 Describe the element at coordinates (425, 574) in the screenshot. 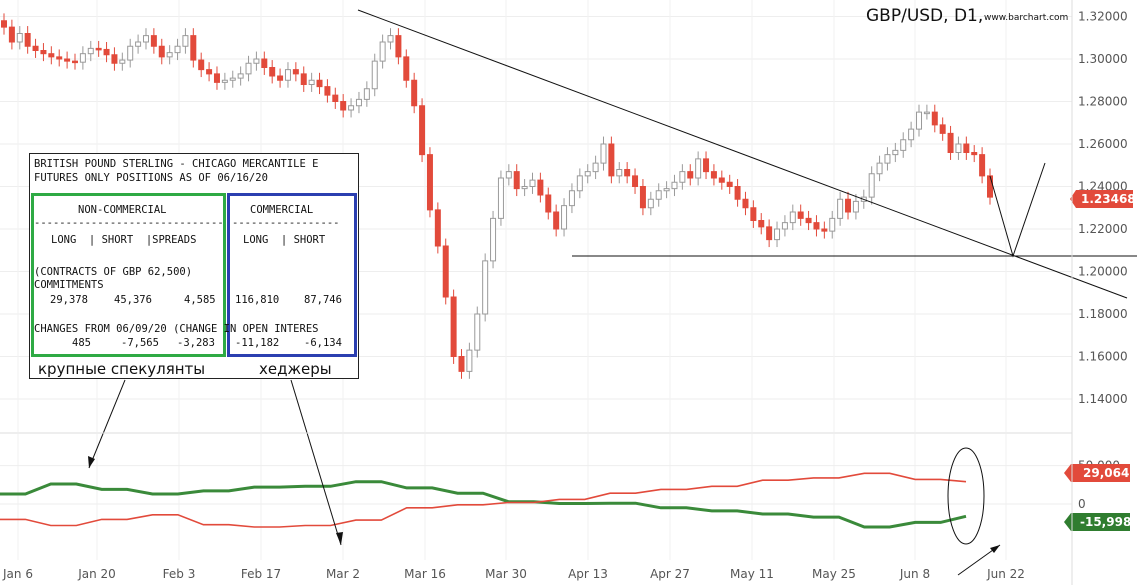

I see `time-tick-label: Mar 16` at that location.